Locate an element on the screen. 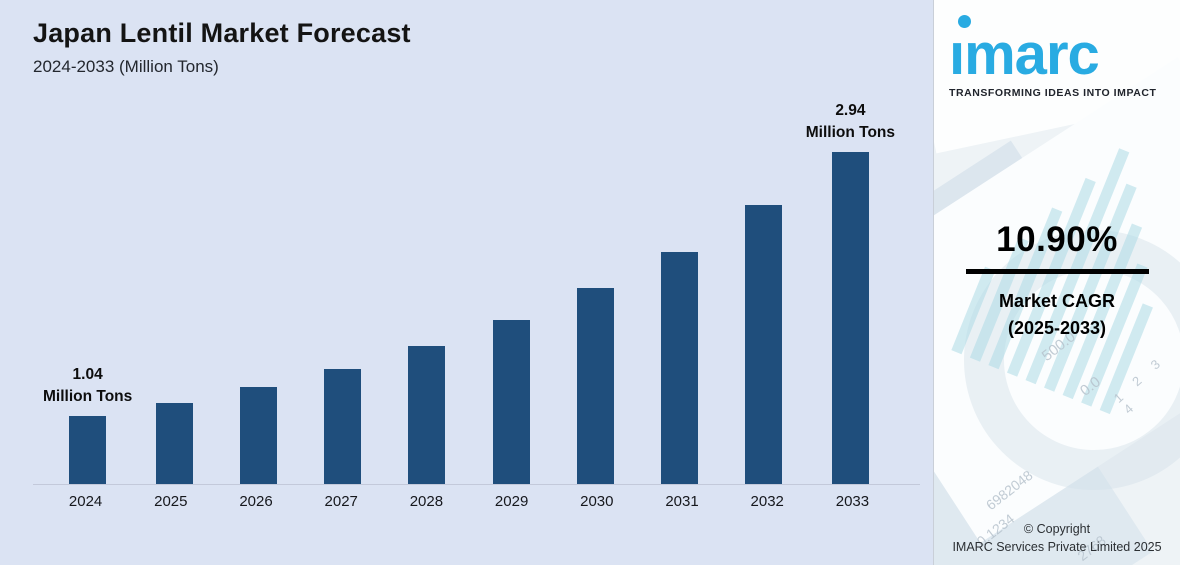  cagr-underline is located at coordinates (1057, 271).